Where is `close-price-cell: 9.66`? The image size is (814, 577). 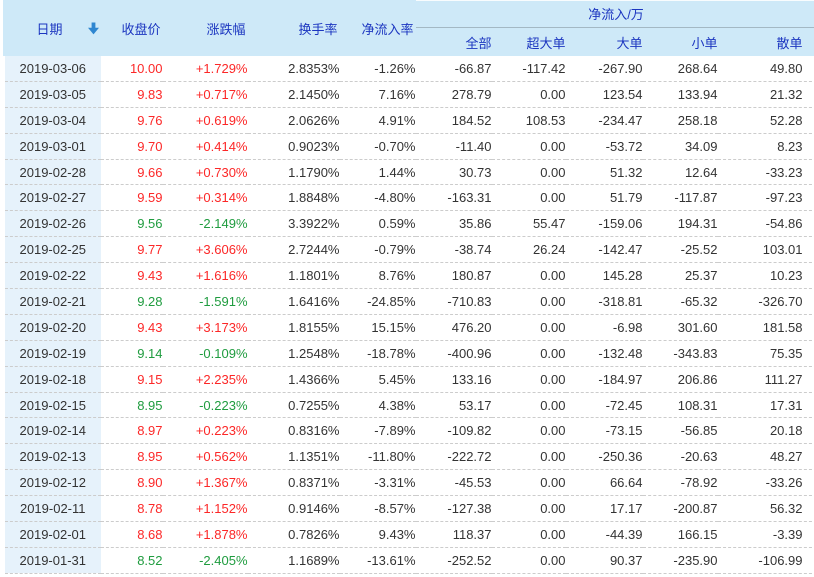 close-price-cell: 9.66 is located at coordinates (131, 172).